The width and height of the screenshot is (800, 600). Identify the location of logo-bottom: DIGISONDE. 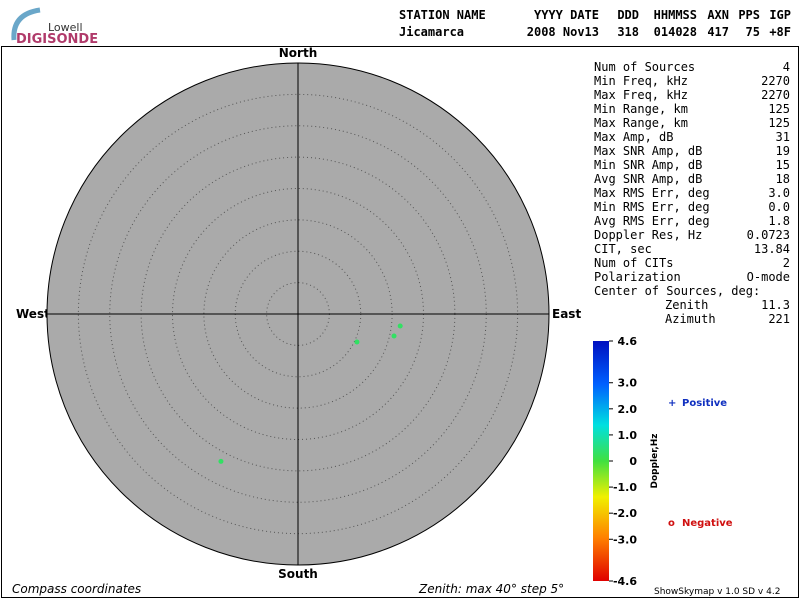
(57, 39).